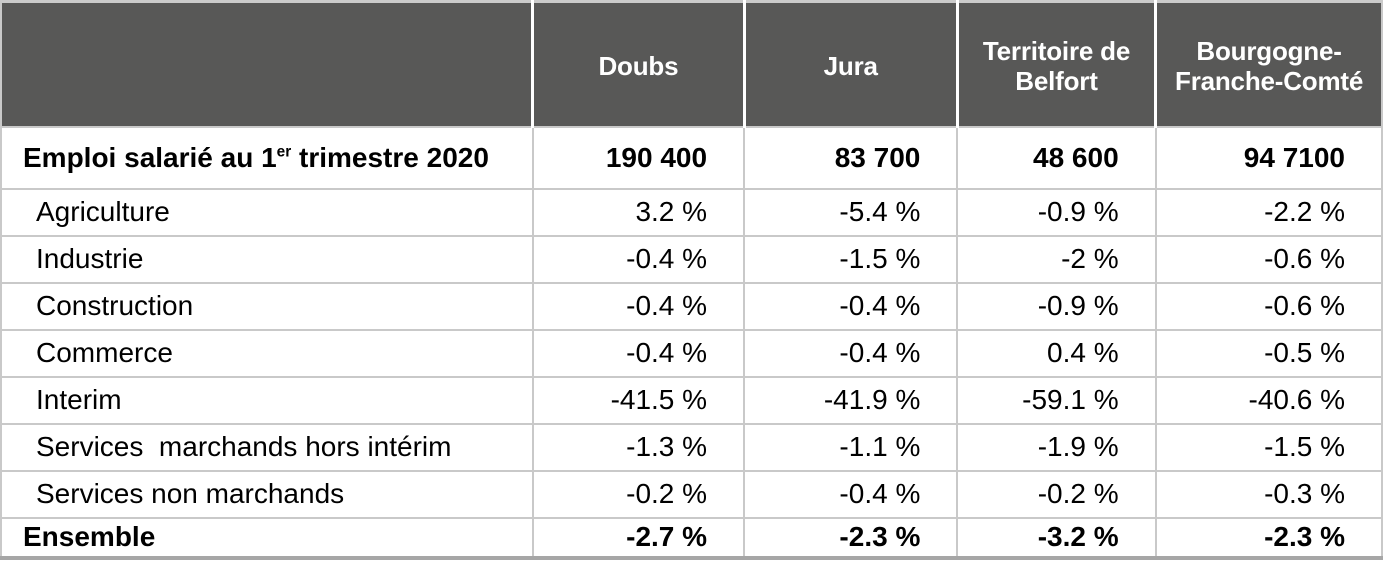 This screenshot has width=1383, height=578. Describe the element at coordinates (1056, 447) in the screenshot. I see `cell-value: -1.9 %` at that location.